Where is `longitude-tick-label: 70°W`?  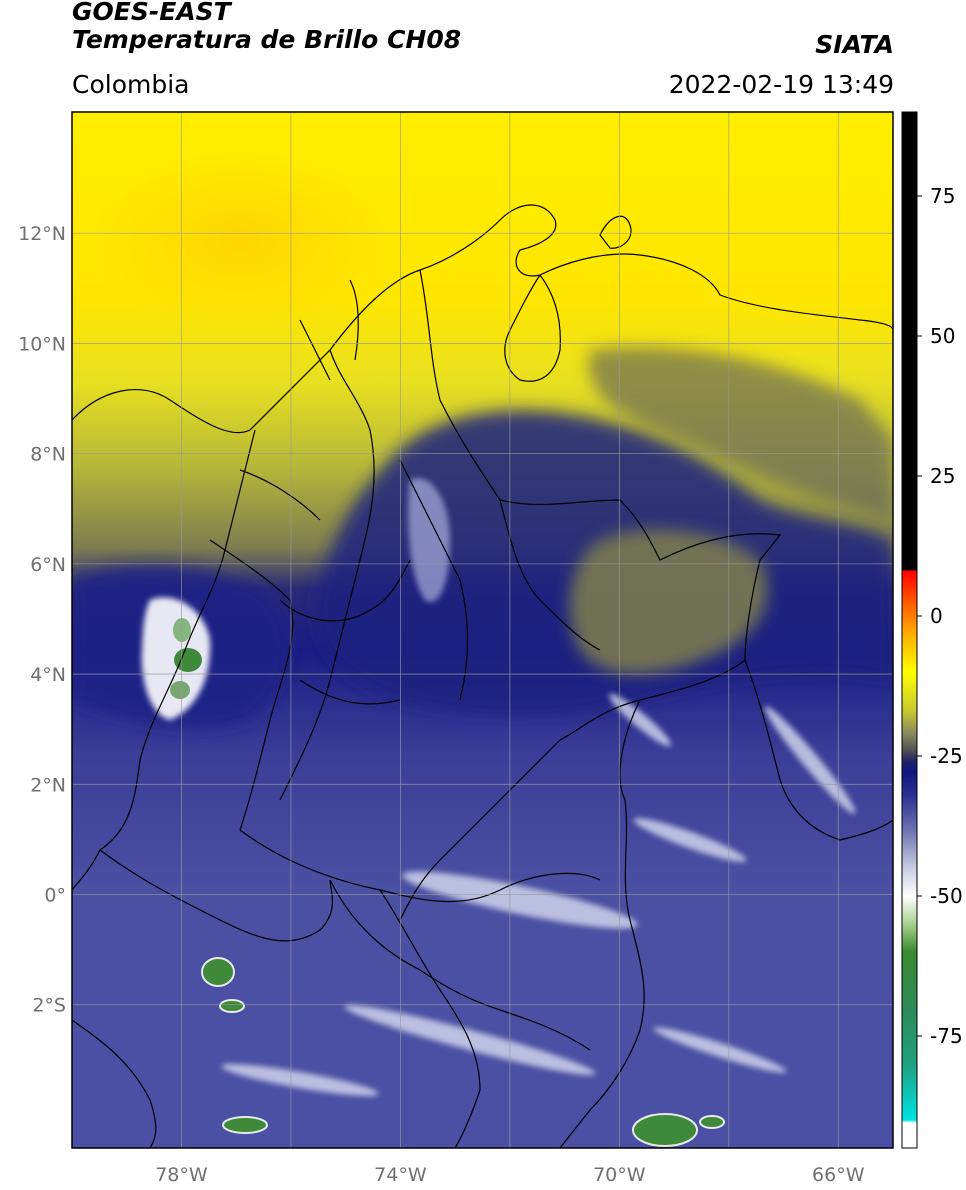 longitude-tick-label: 70°W is located at coordinates (619, 1175).